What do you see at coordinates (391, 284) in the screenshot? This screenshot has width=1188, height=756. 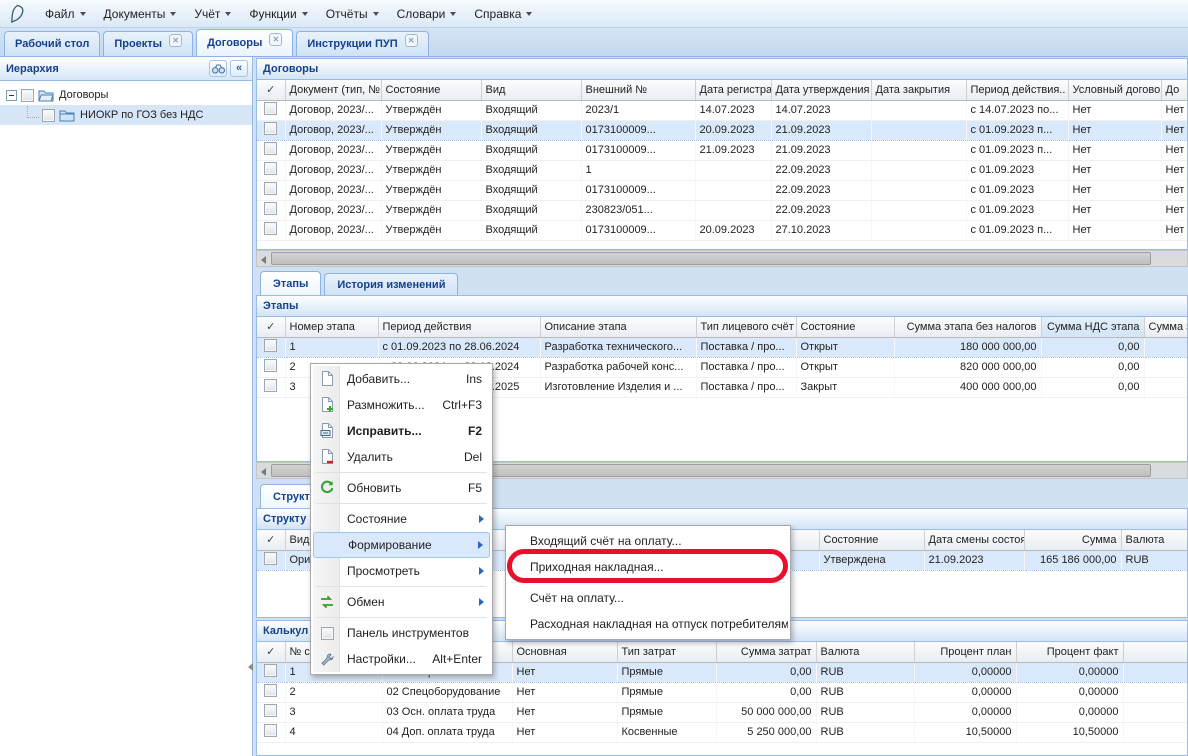 I see `etapy-tab: История изменений` at bounding box center [391, 284].